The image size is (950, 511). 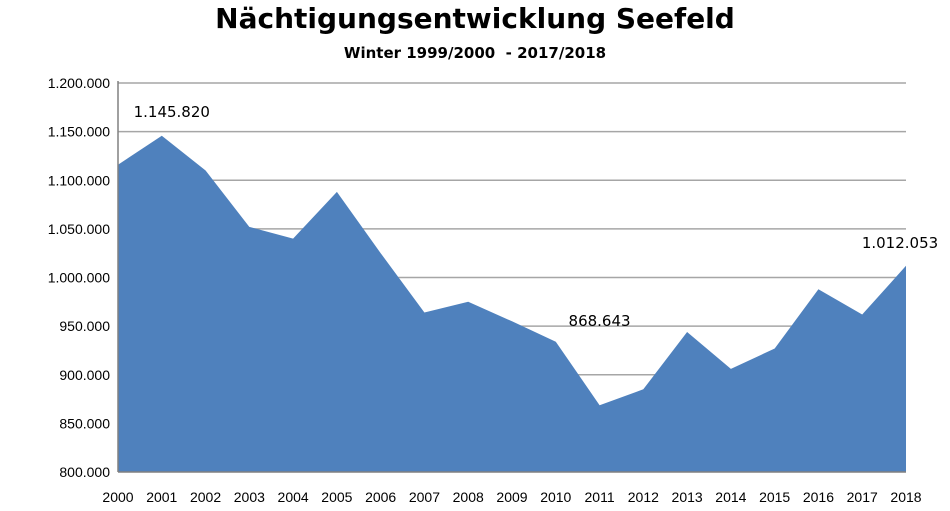 I want to click on data-label: 1.012.053, so click(x=900, y=243).